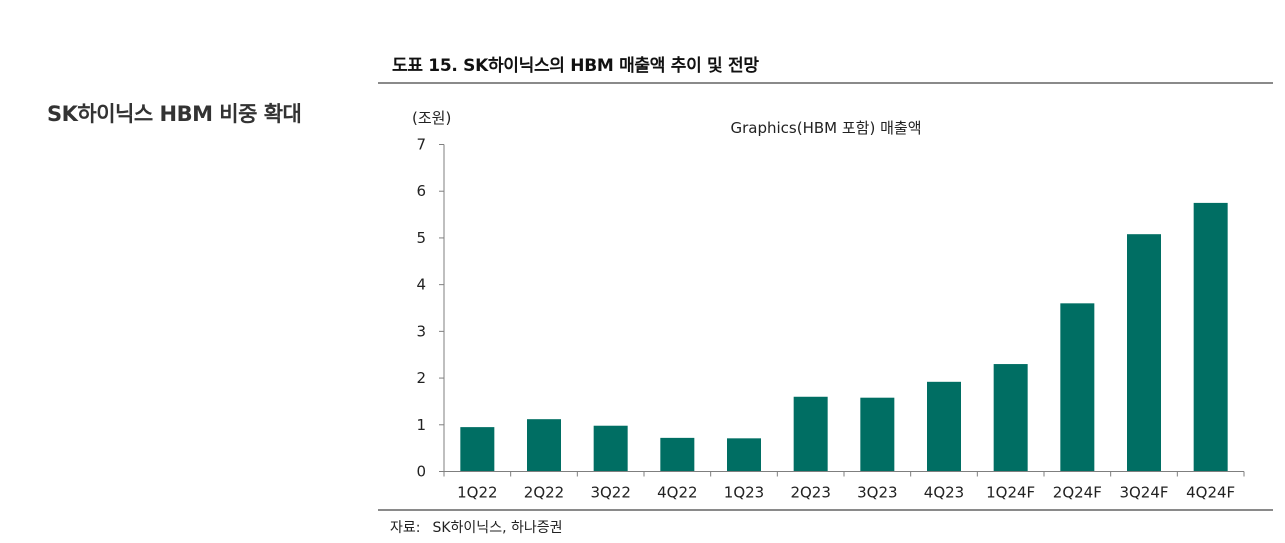 This screenshot has height=543, width=1285. Describe the element at coordinates (1010, 493) in the screenshot. I see `x-tick-label: 1Q24F` at that location.